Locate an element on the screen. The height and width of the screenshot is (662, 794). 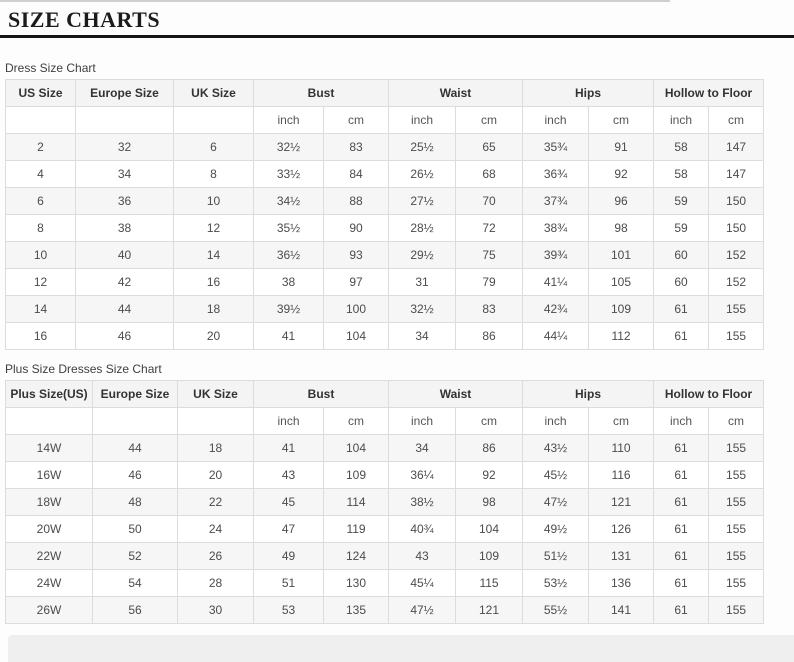
size-cell: 96 is located at coordinates (621, 201).